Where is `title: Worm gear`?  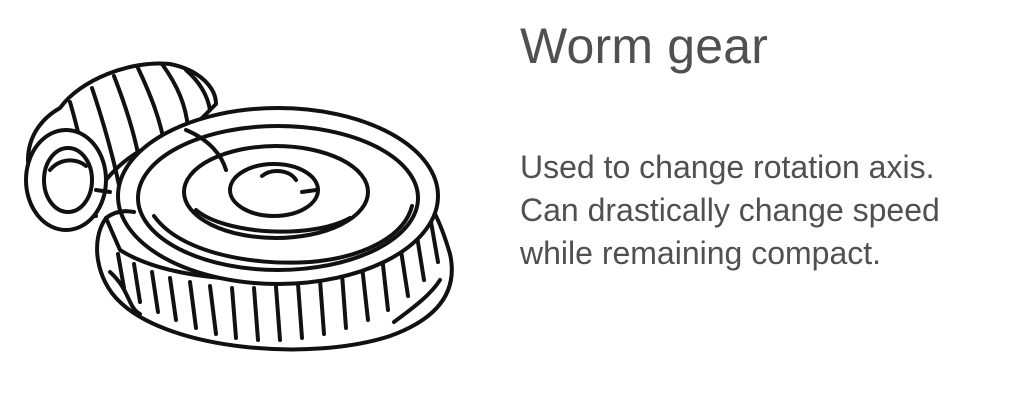 title: Worm gear is located at coordinates (644, 46).